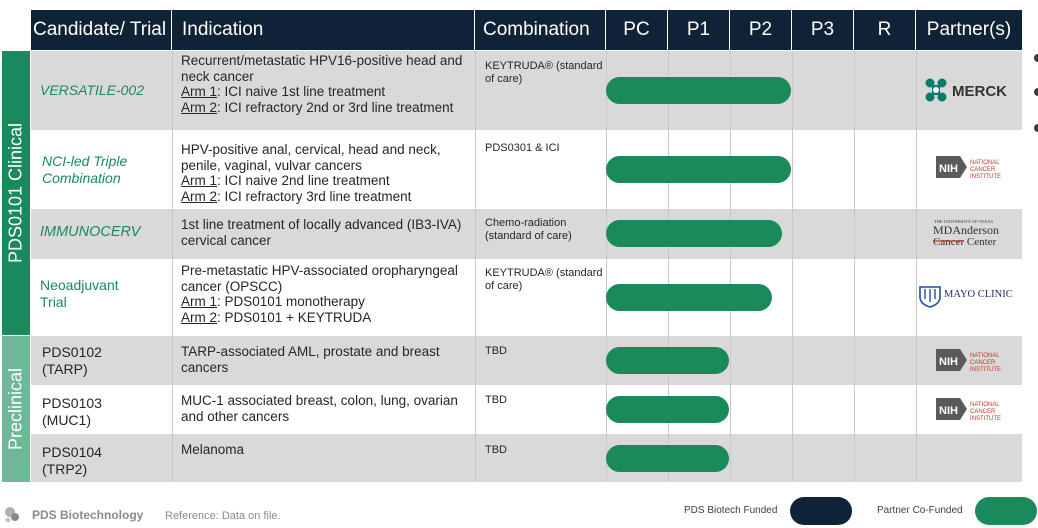 This screenshot has width=1038, height=528. I want to click on arm-1-line: Arm 1: ICI naive 2nd line treatment, so click(325, 181).